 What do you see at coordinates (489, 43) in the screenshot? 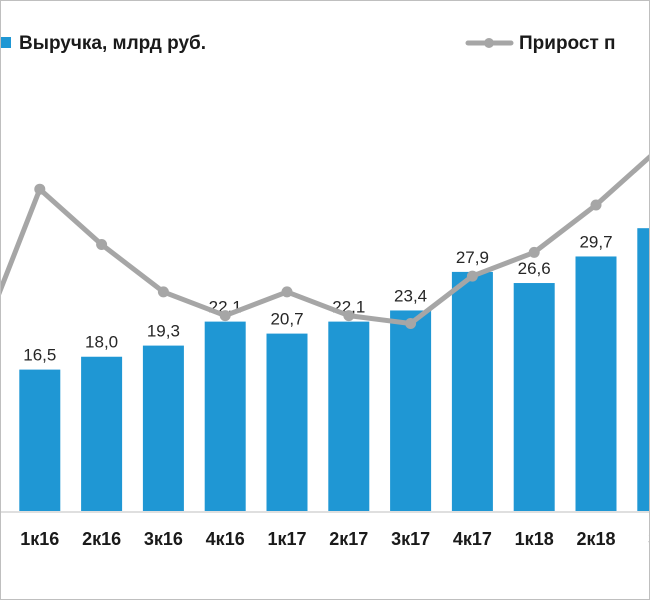
I see `legend-line-marker` at bounding box center [489, 43].